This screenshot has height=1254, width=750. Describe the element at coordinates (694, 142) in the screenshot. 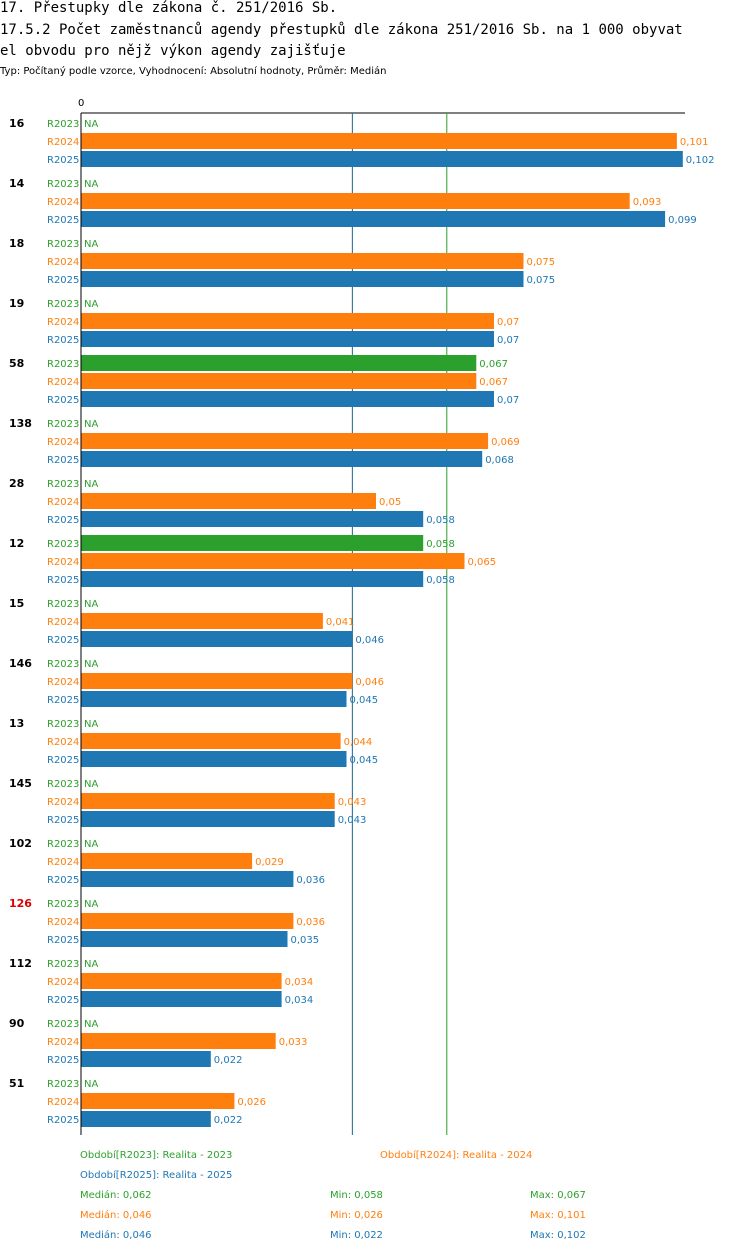

I see `data-label: 0,101` at that location.